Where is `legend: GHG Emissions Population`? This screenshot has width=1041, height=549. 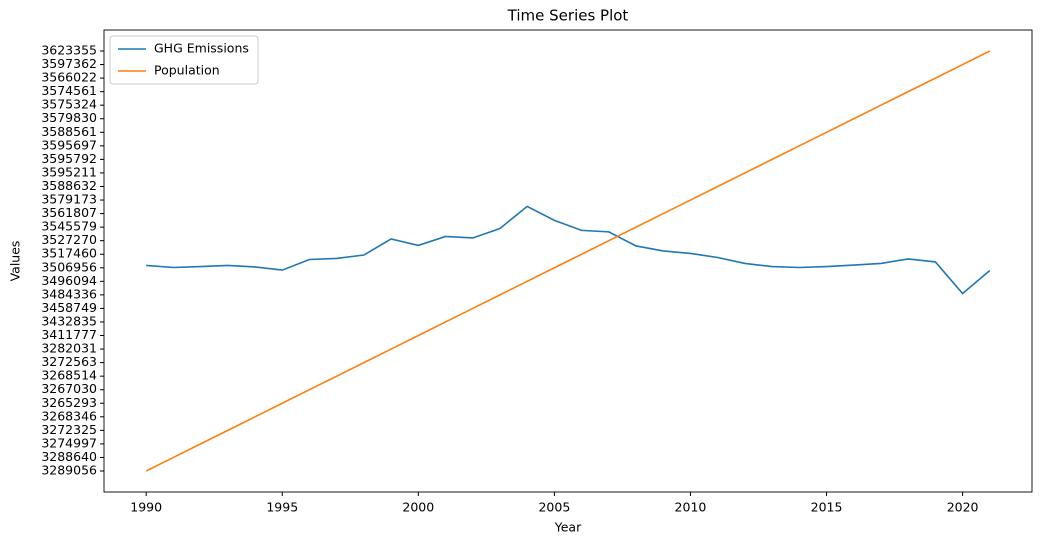
legend: GHG Emissions Population is located at coordinates (184, 60).